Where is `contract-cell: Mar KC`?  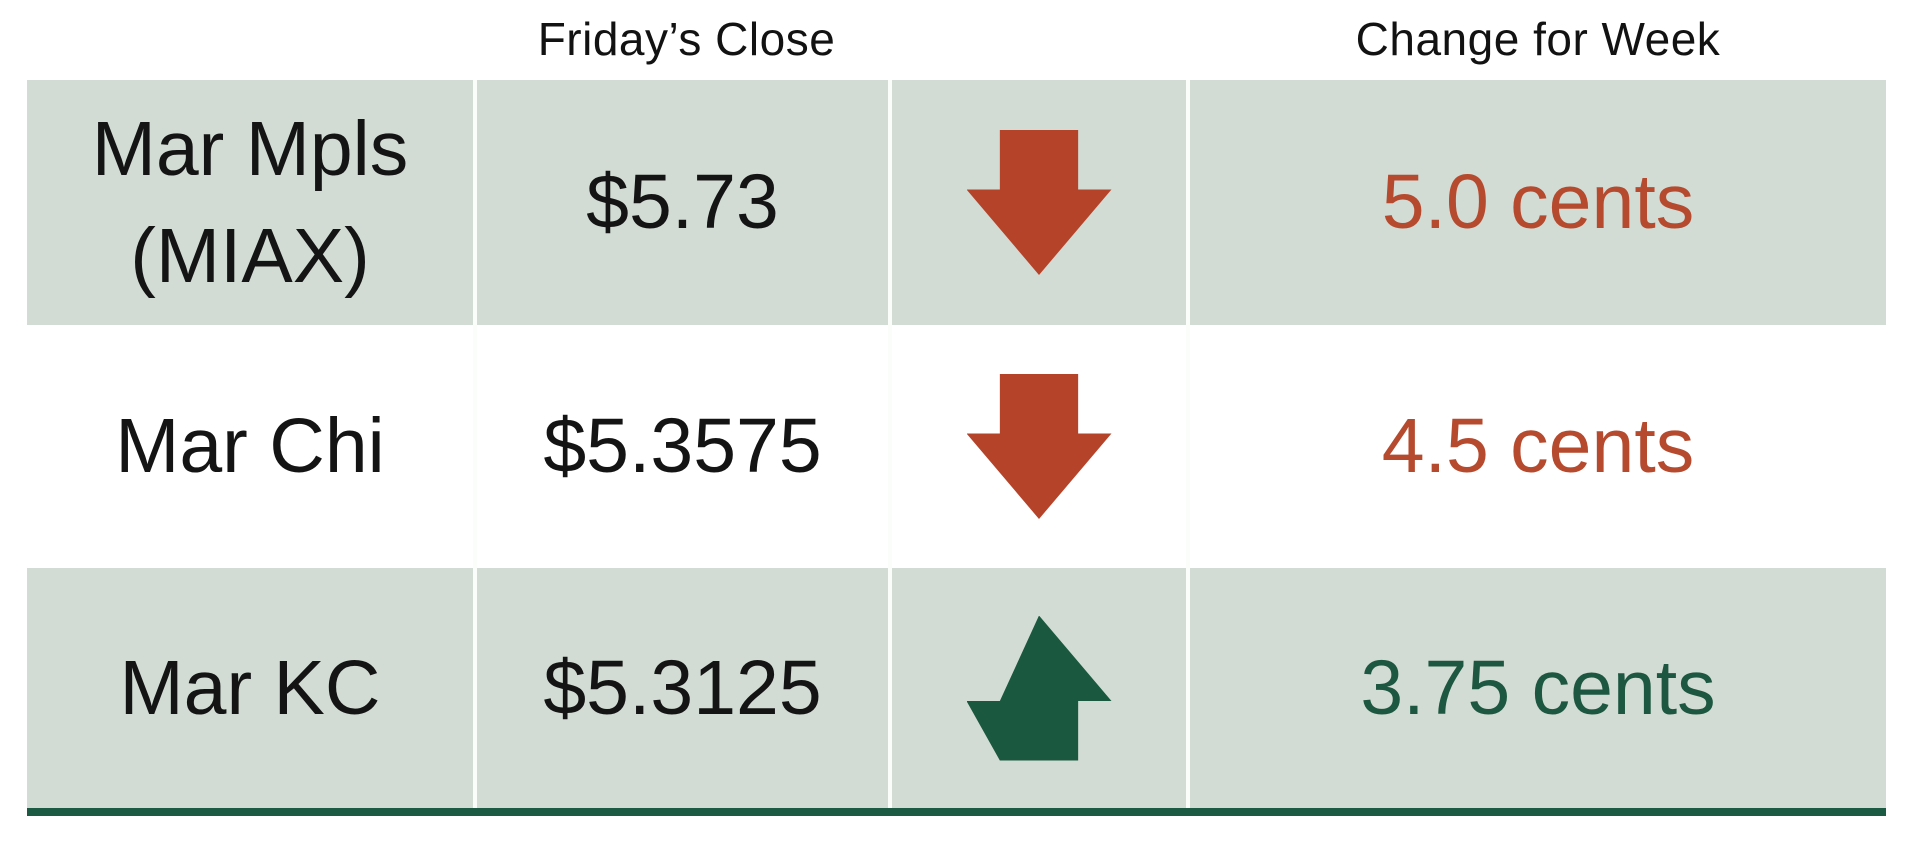
contract-cell: Mar KC is located at coordinates (252, 688).